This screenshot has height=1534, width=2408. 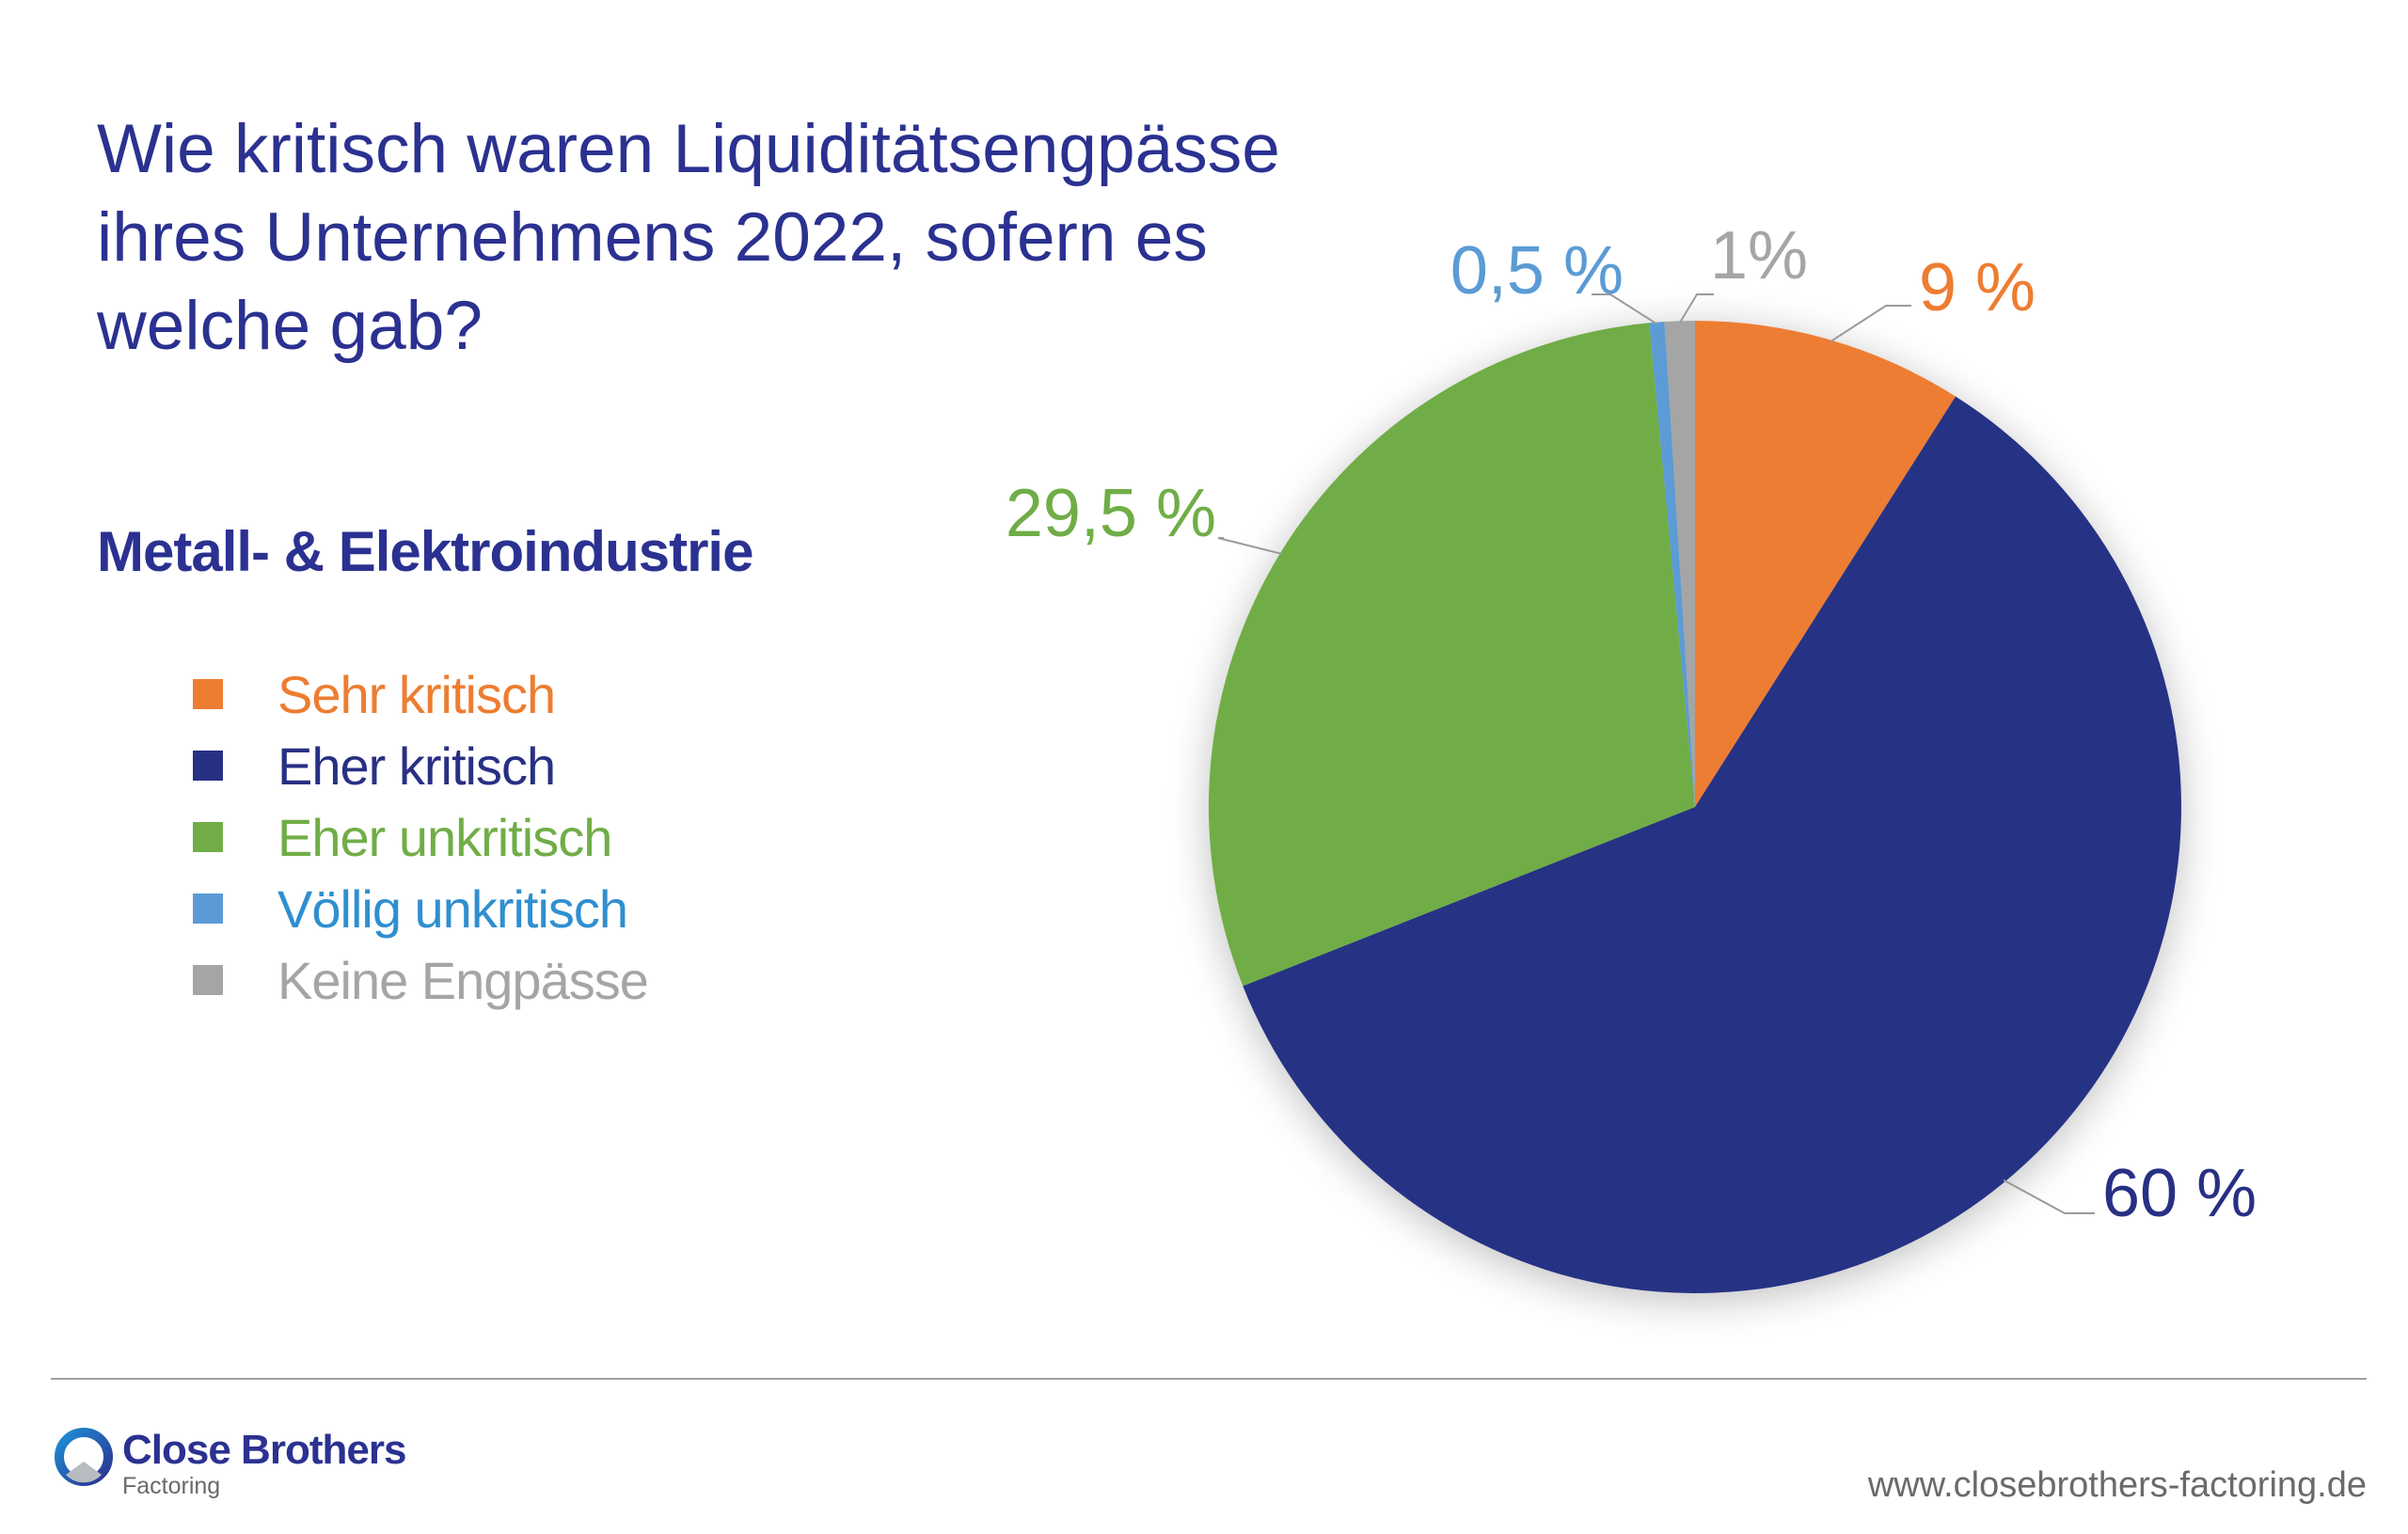 I want to click on legend-label: Keine Engpässe, so click(x=463, y=980).